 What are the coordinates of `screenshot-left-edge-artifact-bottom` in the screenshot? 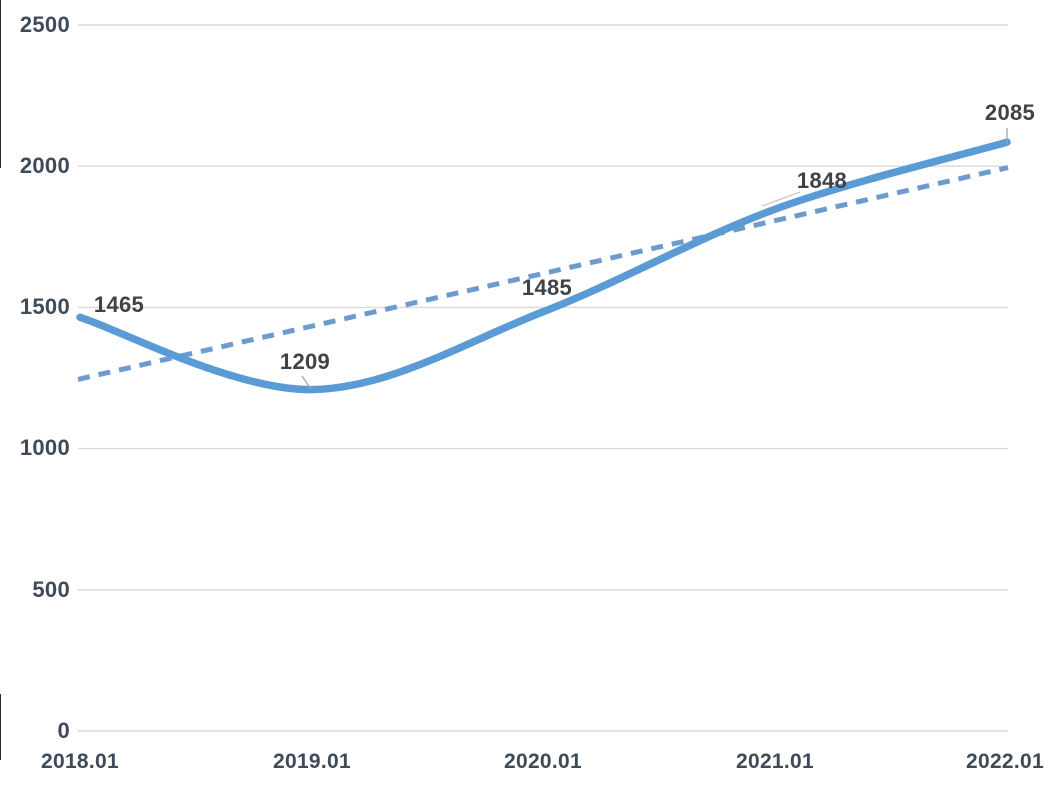 It's located at (0, 727).